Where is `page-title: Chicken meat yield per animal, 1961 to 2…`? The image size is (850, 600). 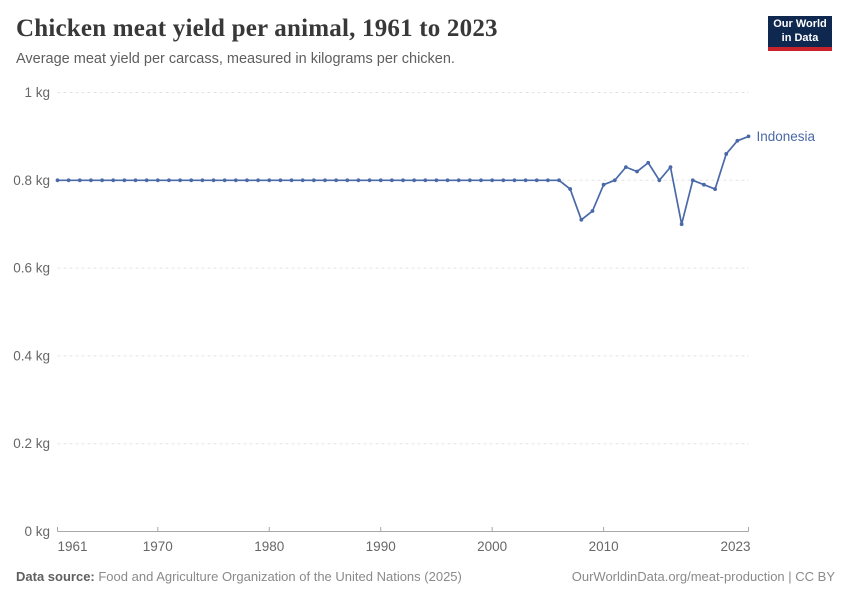 page-title: Chicken meat yield per animal, 1961 to 2… is located at coordinates (257, 28).